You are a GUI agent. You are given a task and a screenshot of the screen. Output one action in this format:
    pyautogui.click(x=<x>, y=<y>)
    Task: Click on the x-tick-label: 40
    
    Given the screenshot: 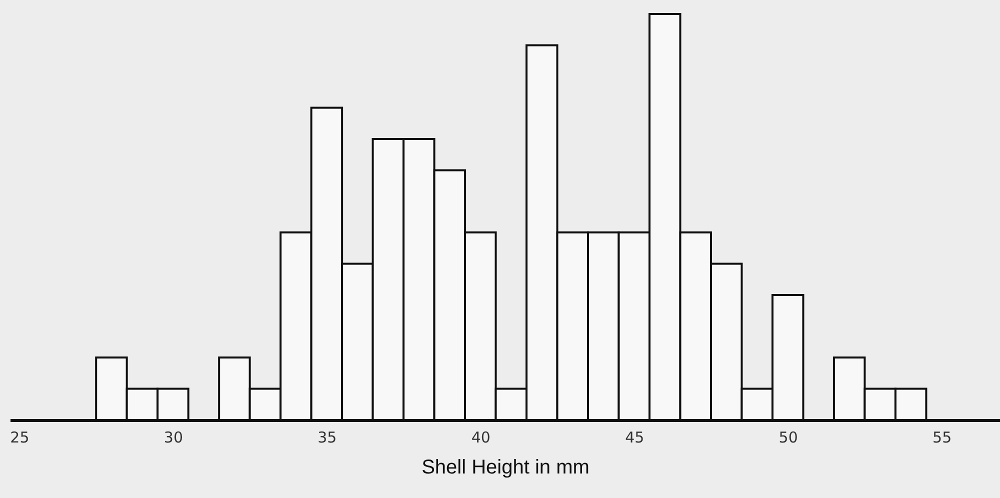 What is the action you would take?
    pyautogui.click(x=480, y=437)
    